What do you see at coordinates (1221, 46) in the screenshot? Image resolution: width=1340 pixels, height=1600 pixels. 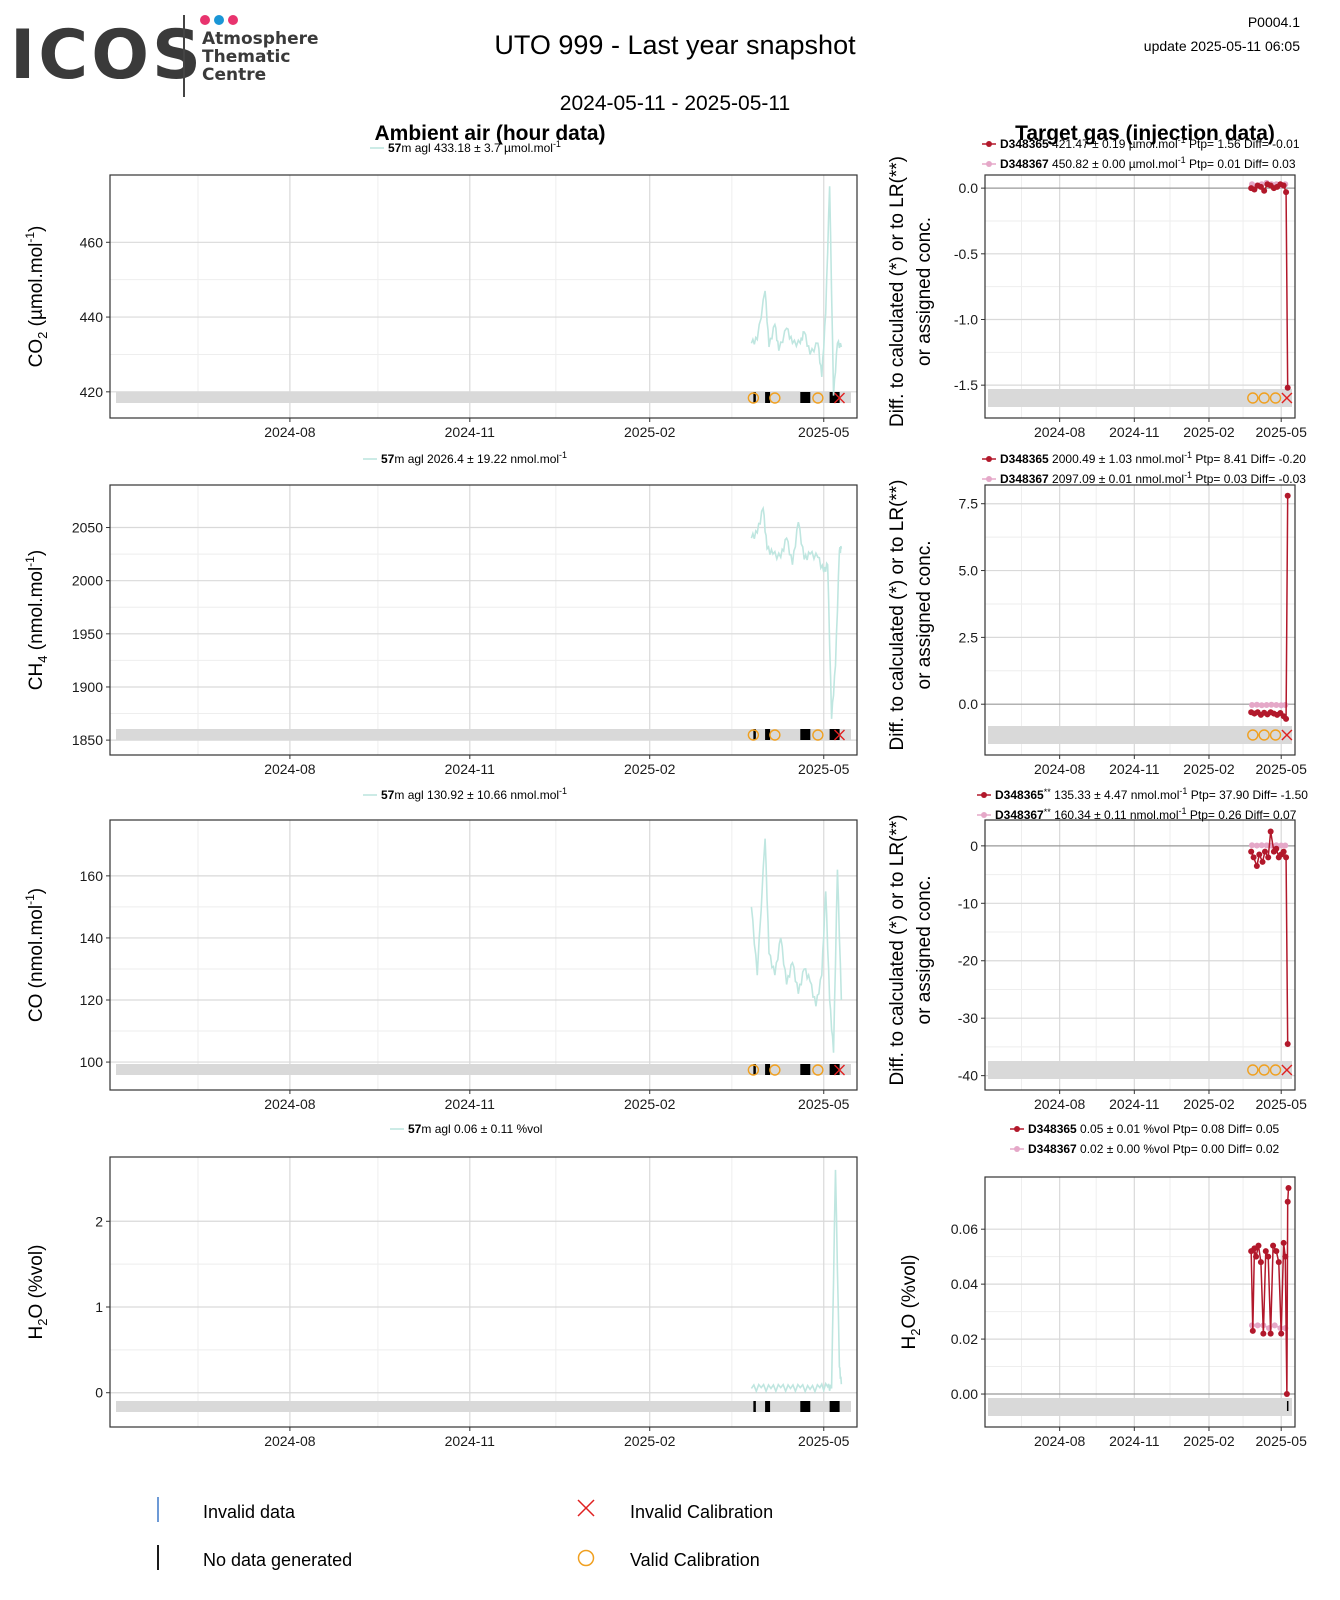 I see `update-timestamp: update 2025-05-11 06:05` at bounding box center [1221, 46].